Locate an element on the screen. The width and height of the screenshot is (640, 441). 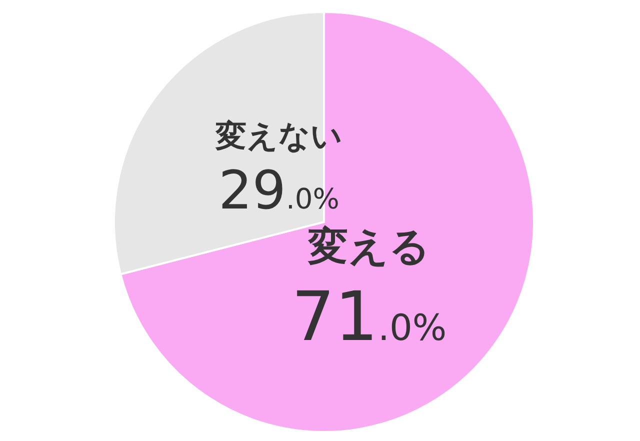
slice-label: 変えない is located at coordinates (278, 136).